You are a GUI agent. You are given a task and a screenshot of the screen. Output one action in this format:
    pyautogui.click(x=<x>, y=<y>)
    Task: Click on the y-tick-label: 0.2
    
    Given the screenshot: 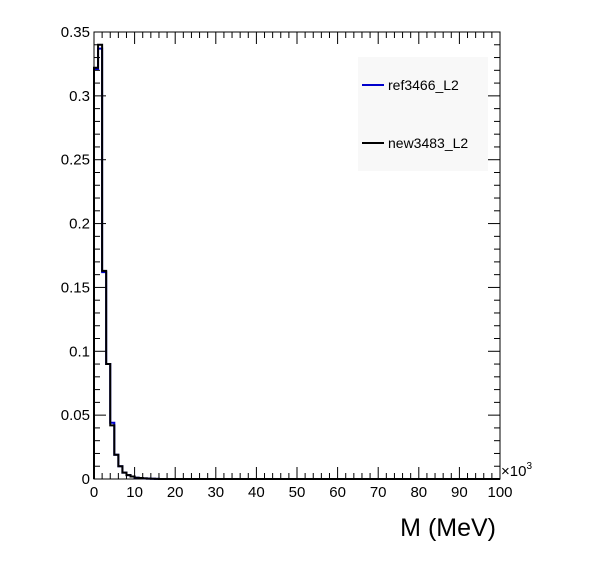 What is the action you would take?
    pyautogui.click(x=79, y=224)
    